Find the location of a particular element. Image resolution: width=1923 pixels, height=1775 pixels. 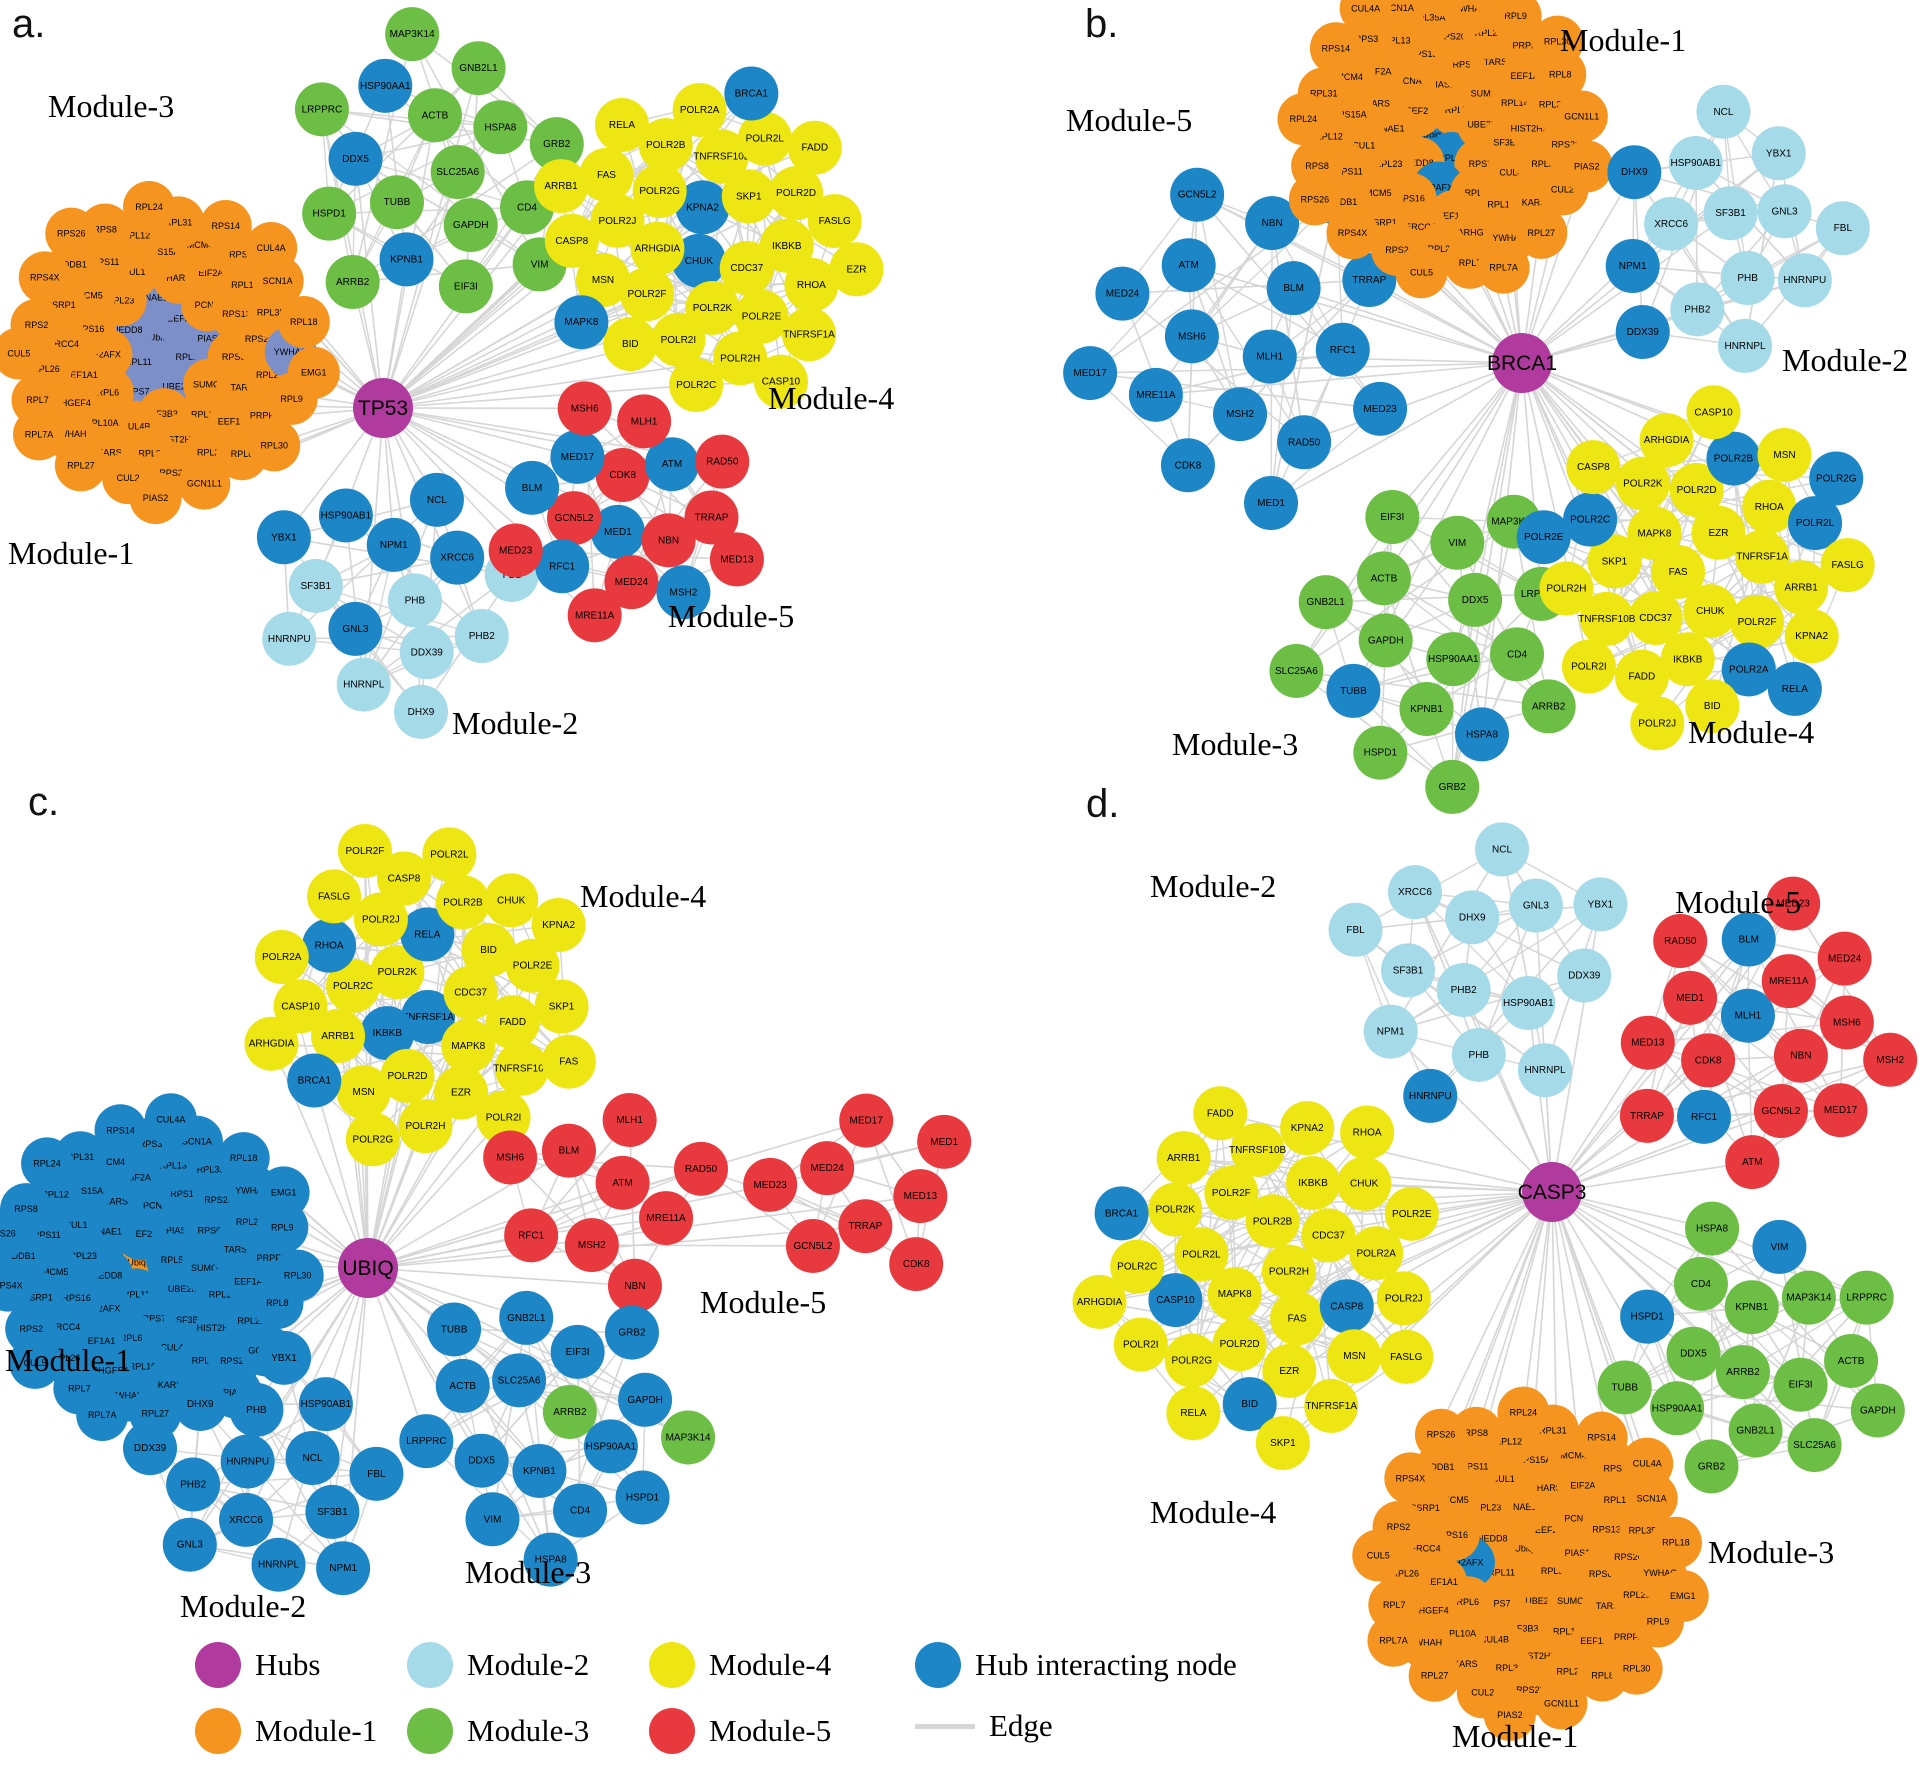

node-HSP90AB1 is located at coordinates (345, 515).